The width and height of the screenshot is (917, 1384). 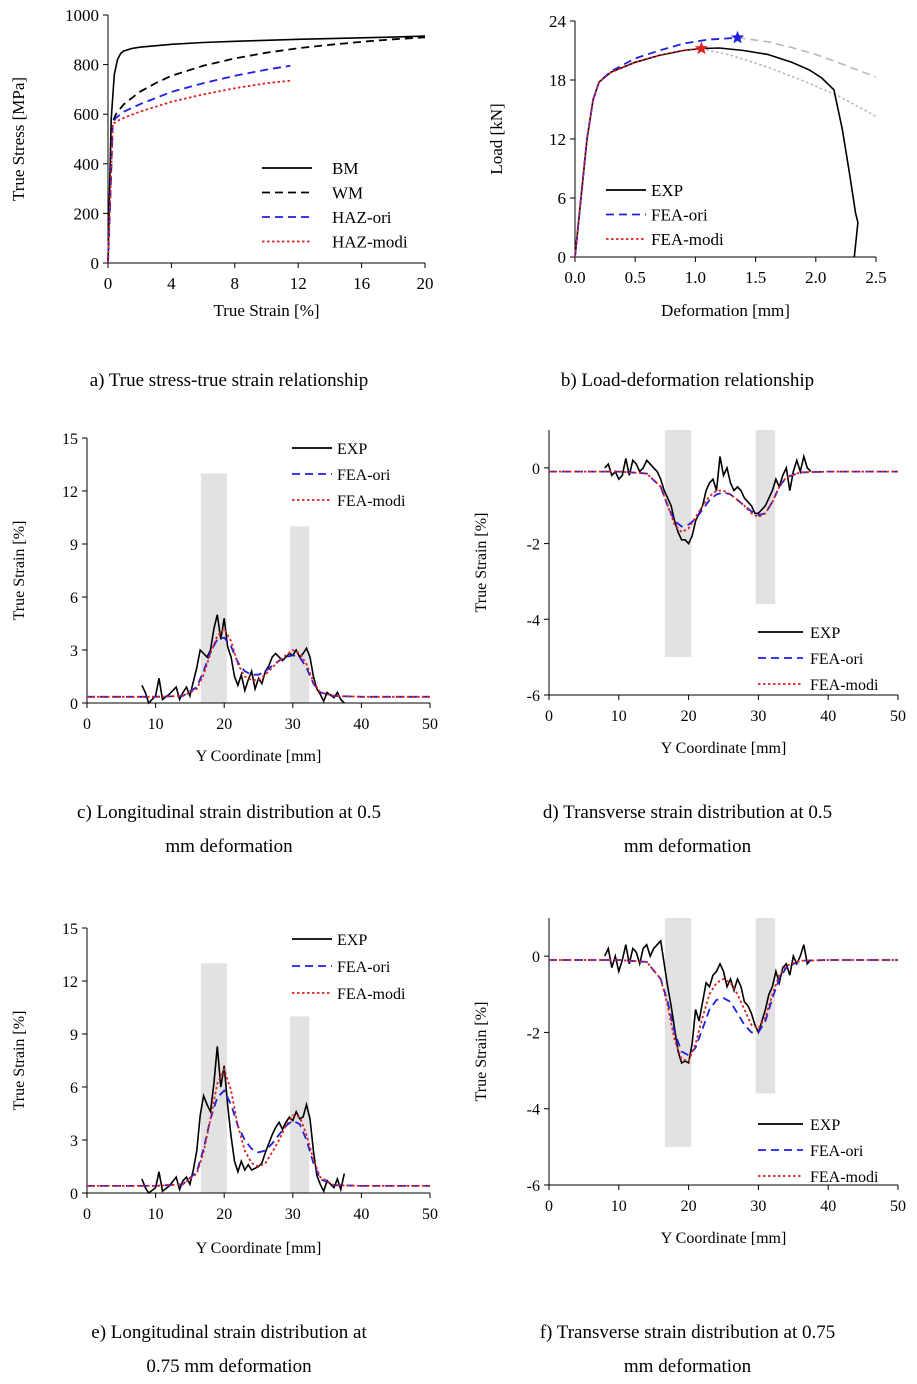 I want to click on caption-b: b) Load-deformation relationship, so click(x=687, y=381).